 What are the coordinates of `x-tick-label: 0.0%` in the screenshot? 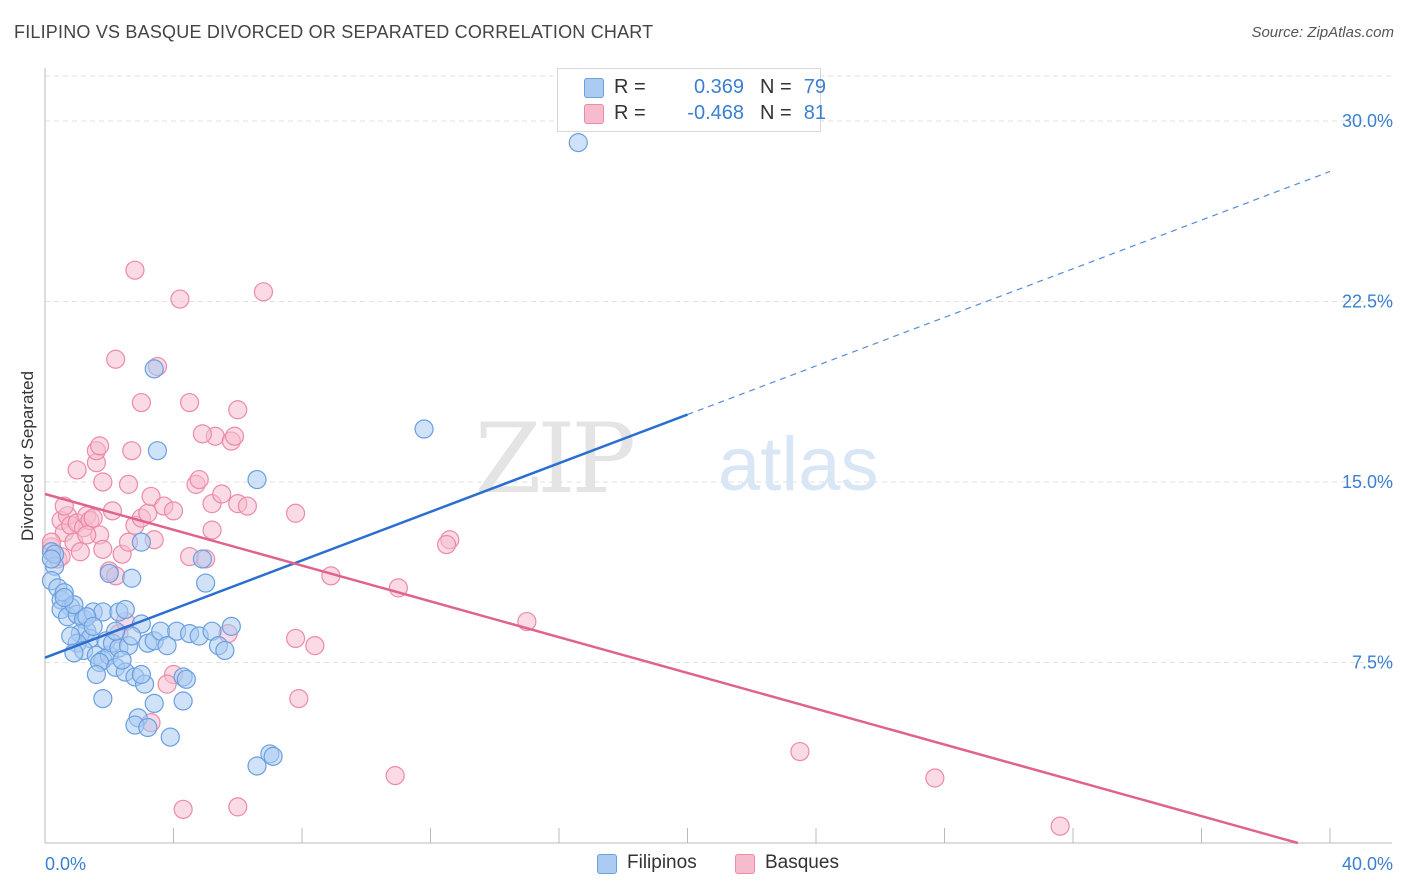 It's located at (65, 864).